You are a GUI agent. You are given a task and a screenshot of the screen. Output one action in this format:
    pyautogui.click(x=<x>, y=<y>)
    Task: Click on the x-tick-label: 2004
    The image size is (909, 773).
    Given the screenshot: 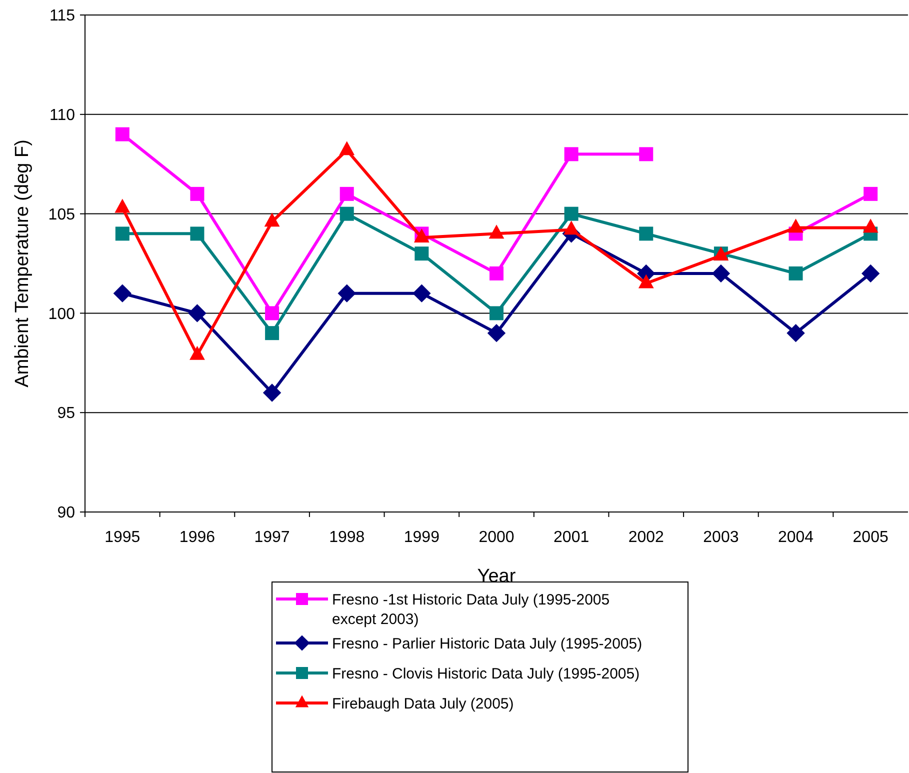 What is the action you would take?
    pyautogui.click(x=796, y=537)
    